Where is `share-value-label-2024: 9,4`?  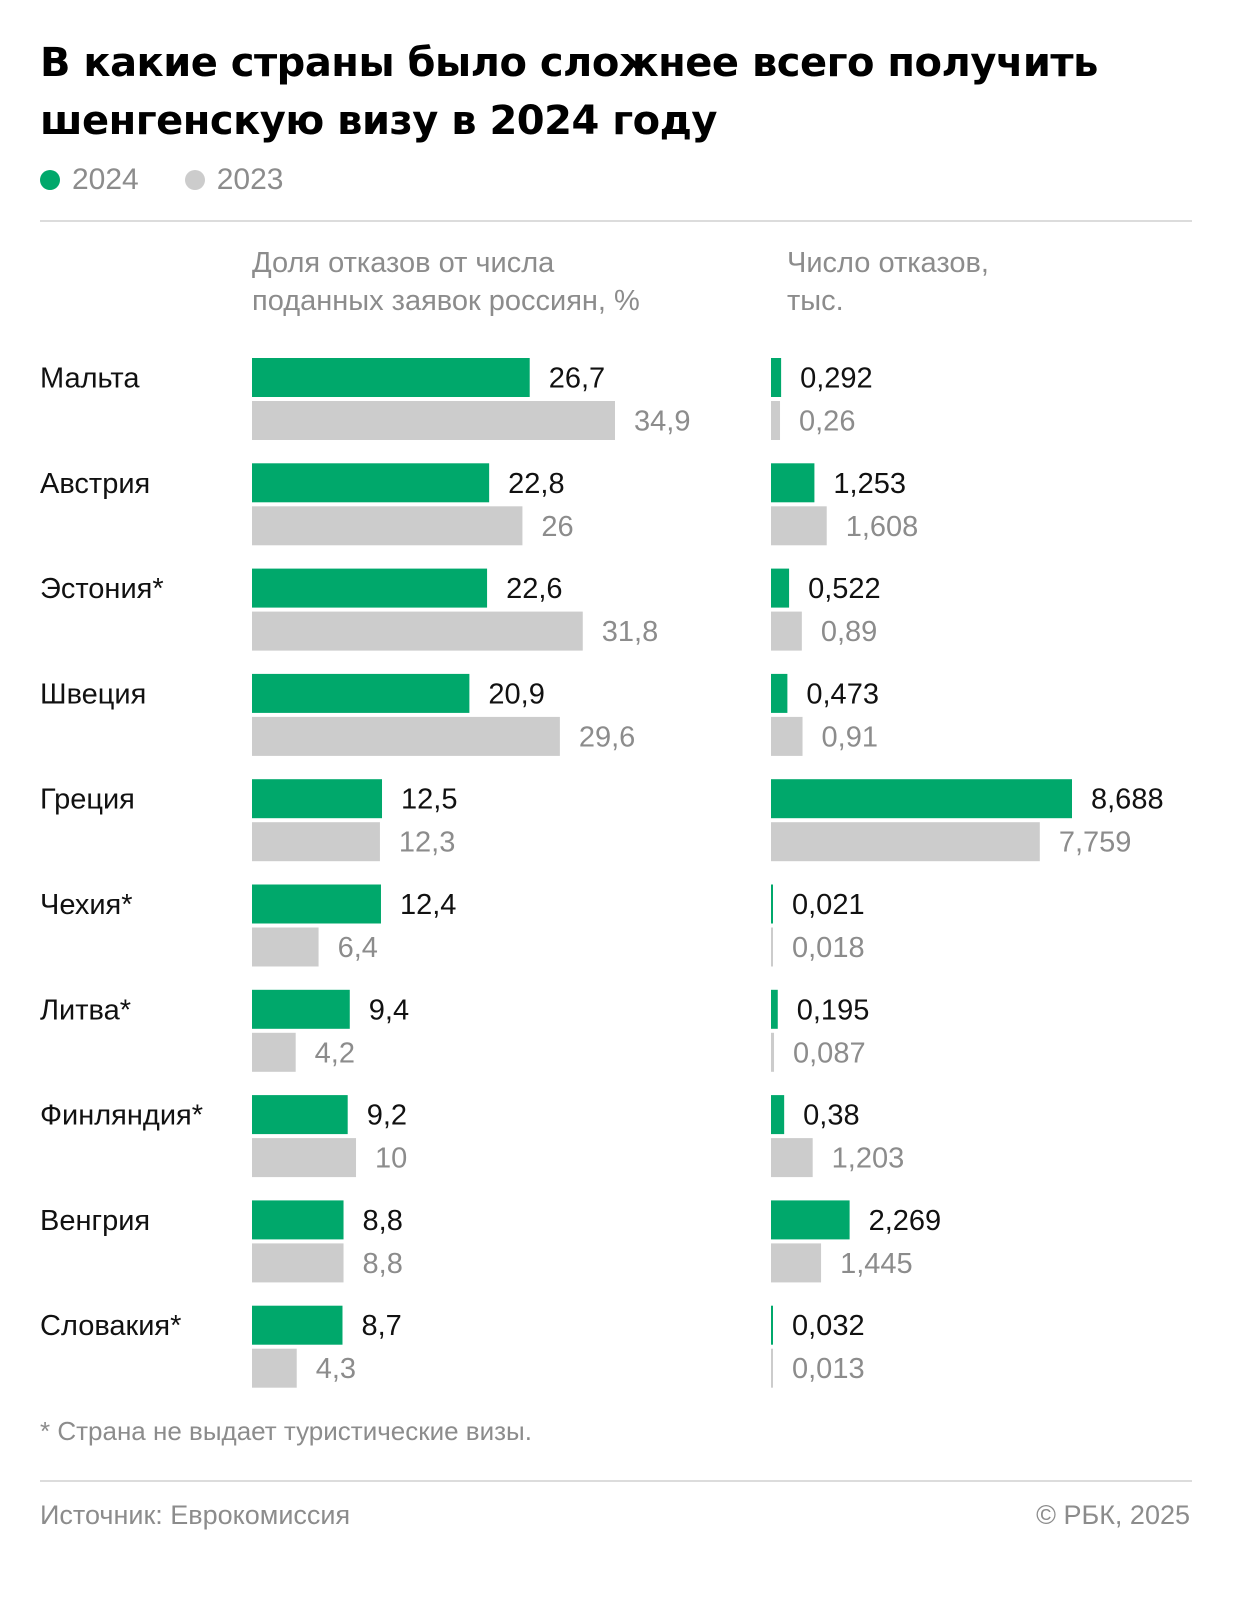 share-value-label-2024: 9,4 is located at coordinates (389, 1010).